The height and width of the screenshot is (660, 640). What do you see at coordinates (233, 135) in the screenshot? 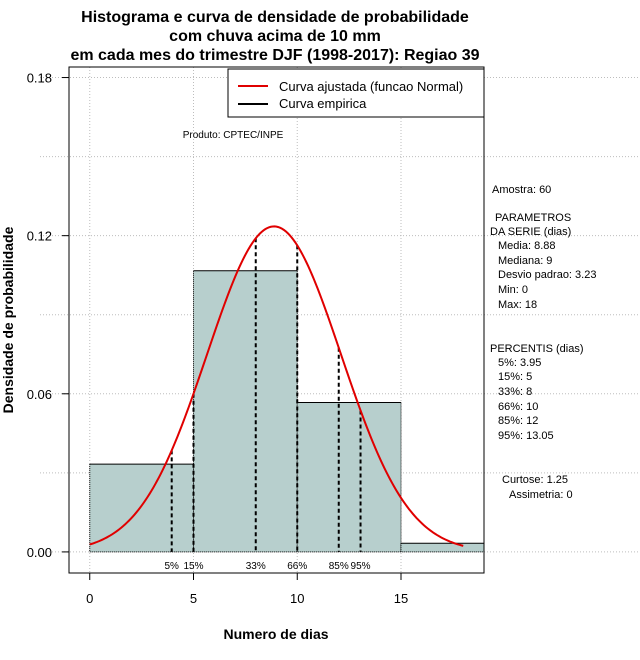
I see `product-annotation: Produto: CPTEC/INPE` at bounding box center [233, 135].